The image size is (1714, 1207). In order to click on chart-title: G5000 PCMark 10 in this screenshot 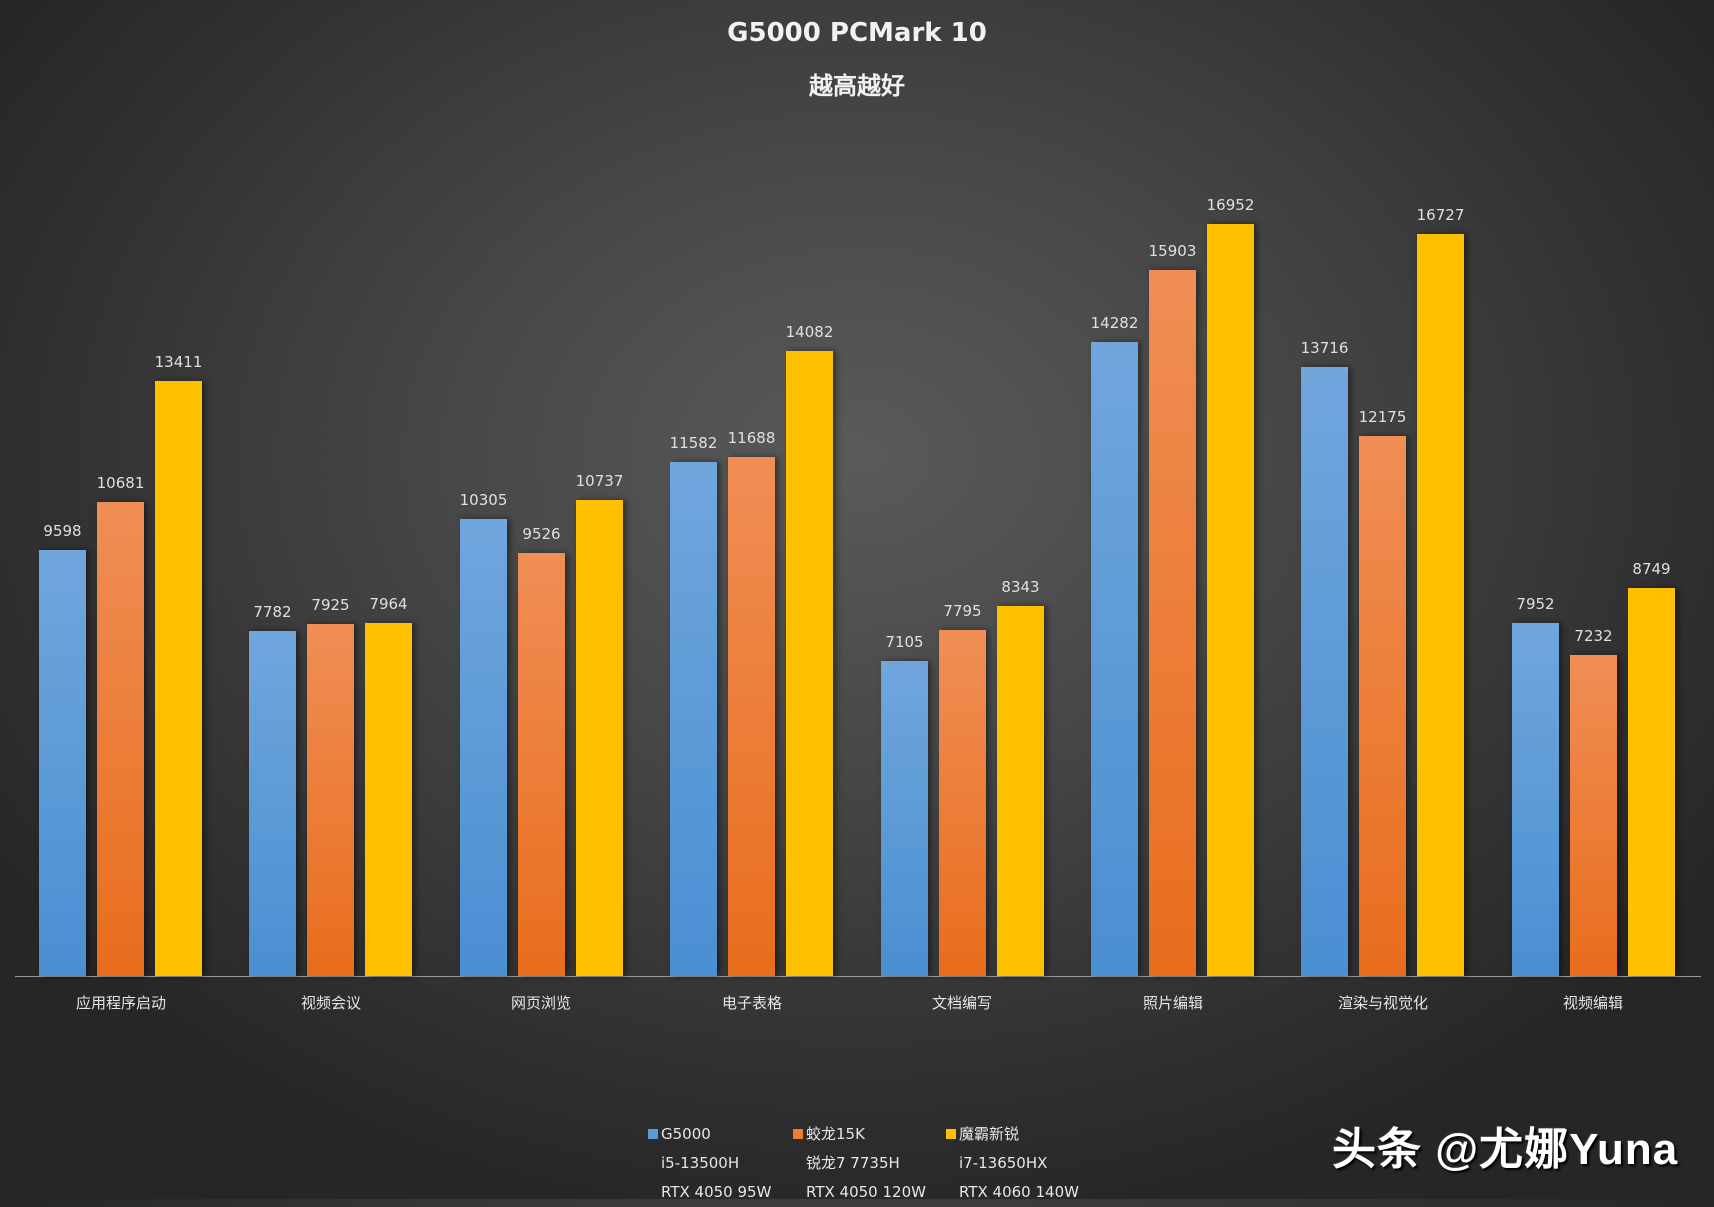, I will do `click(857, 33)`.